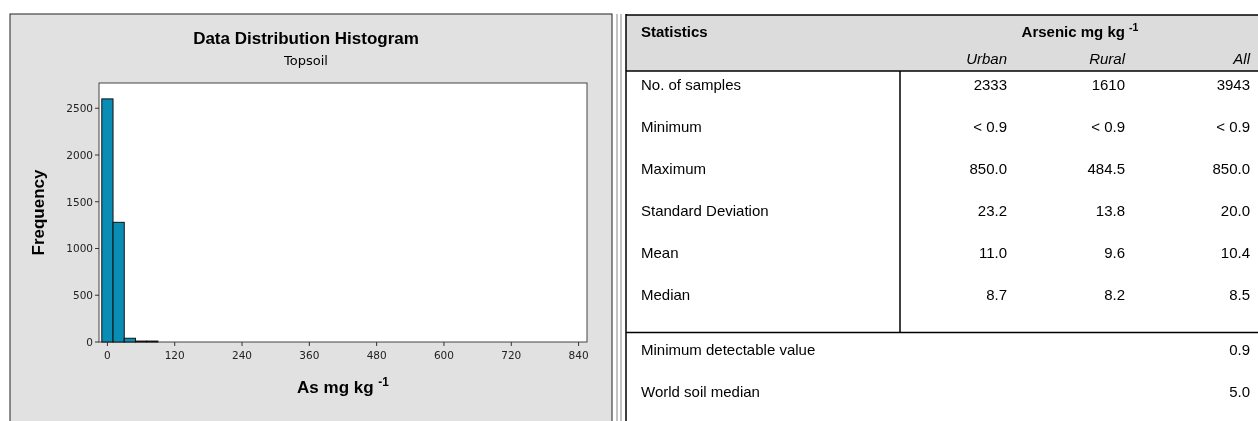 The height and width of the screenshot is (421, 1258). I want to click on data-label: 5.0, so click(1239, 391).